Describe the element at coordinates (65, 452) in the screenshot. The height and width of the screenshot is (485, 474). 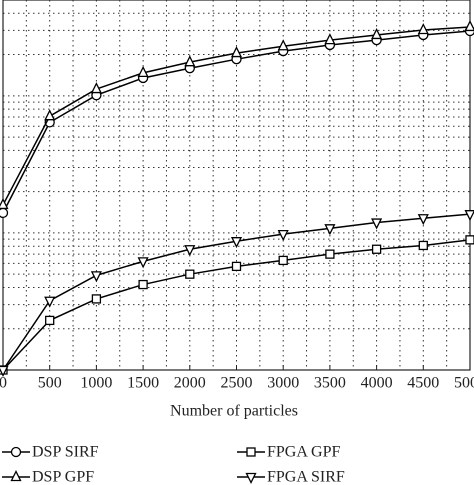
I see `legend-label: DSP SIRF` at that location.